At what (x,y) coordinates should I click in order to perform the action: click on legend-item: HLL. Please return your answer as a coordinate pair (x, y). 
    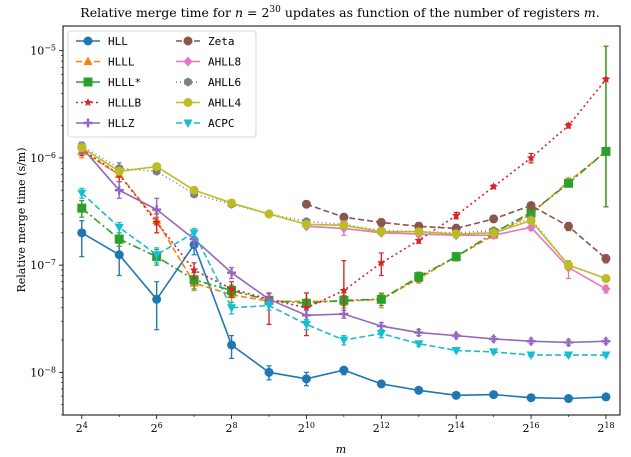
    Looking at the image, I should click on (102, 41).